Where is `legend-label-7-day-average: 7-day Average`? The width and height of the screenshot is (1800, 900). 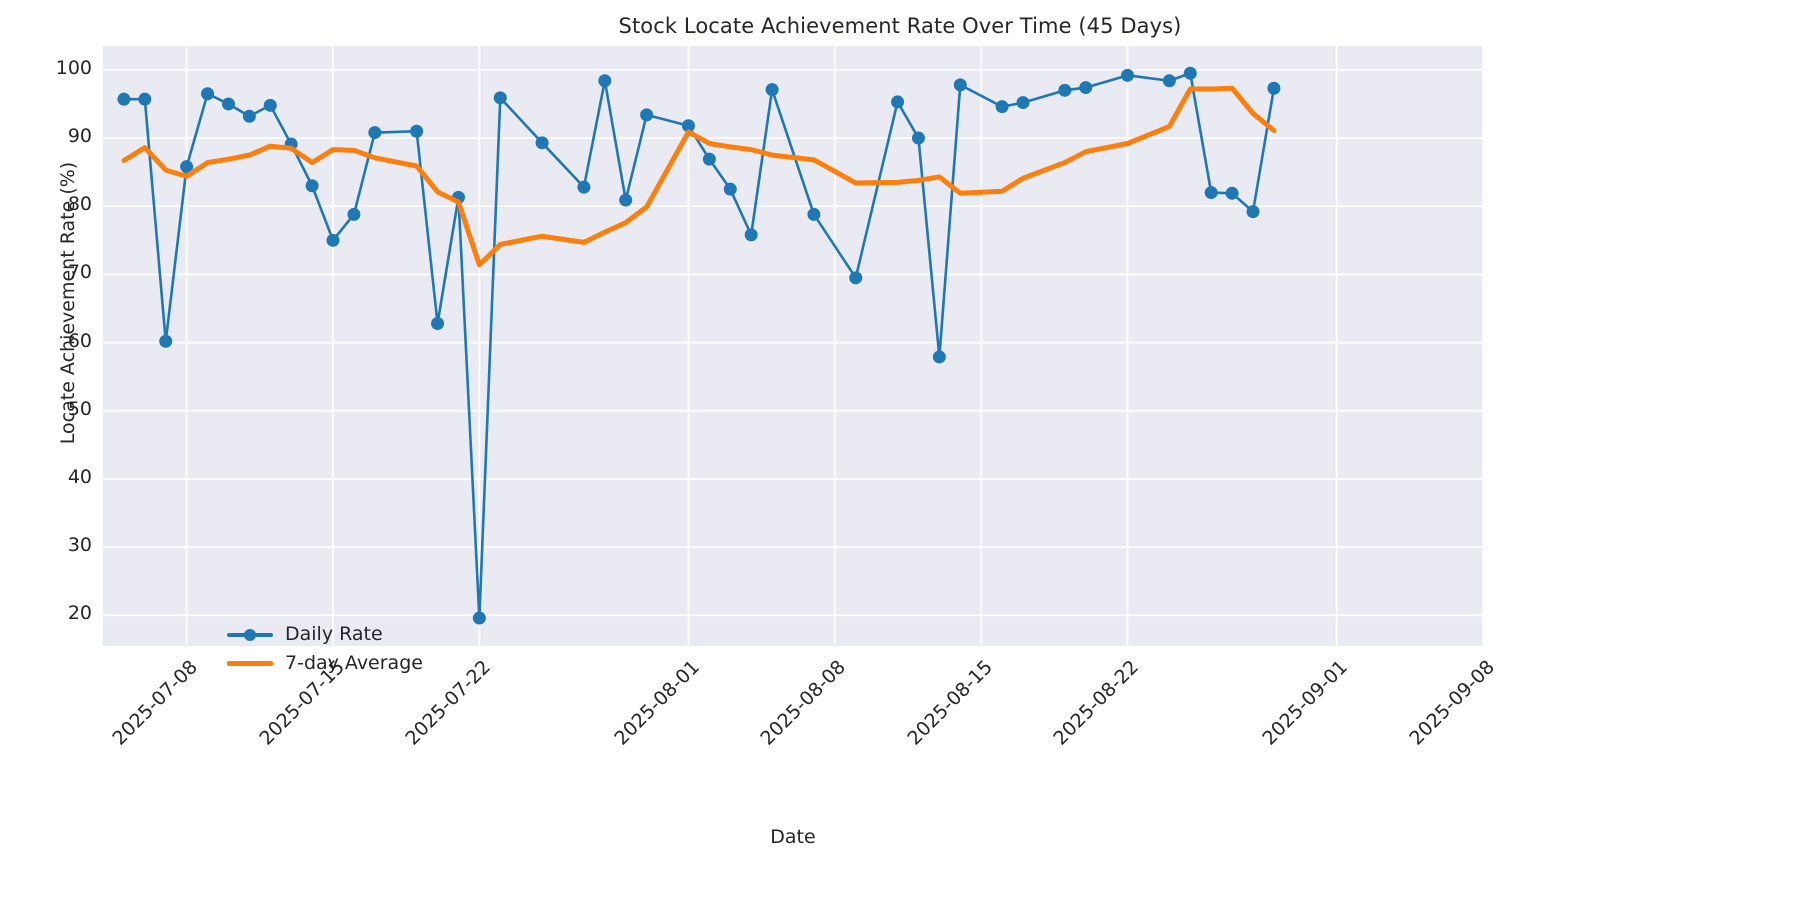
legend-label-7-day-average: 7-day Average is located at coordinates (354, 663).